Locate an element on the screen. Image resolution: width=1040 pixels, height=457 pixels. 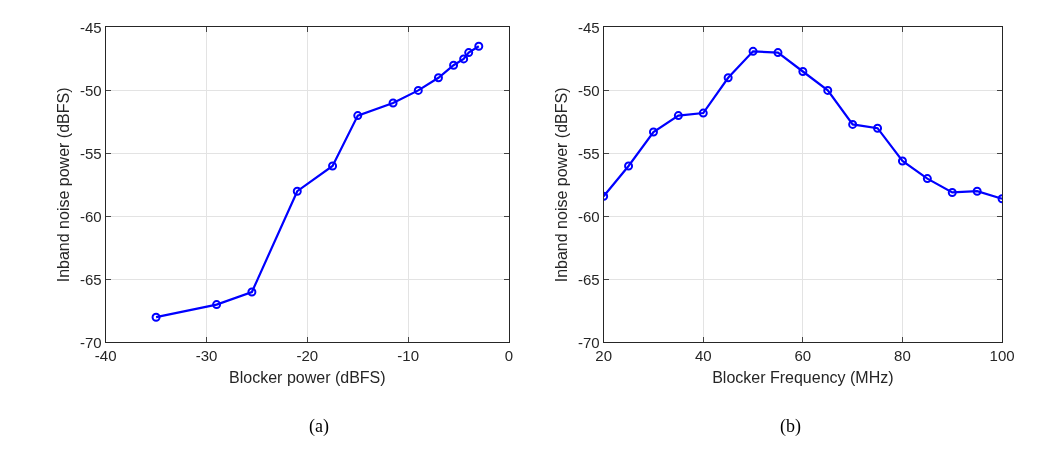
text: (b) is located at coordinates (790, 426).